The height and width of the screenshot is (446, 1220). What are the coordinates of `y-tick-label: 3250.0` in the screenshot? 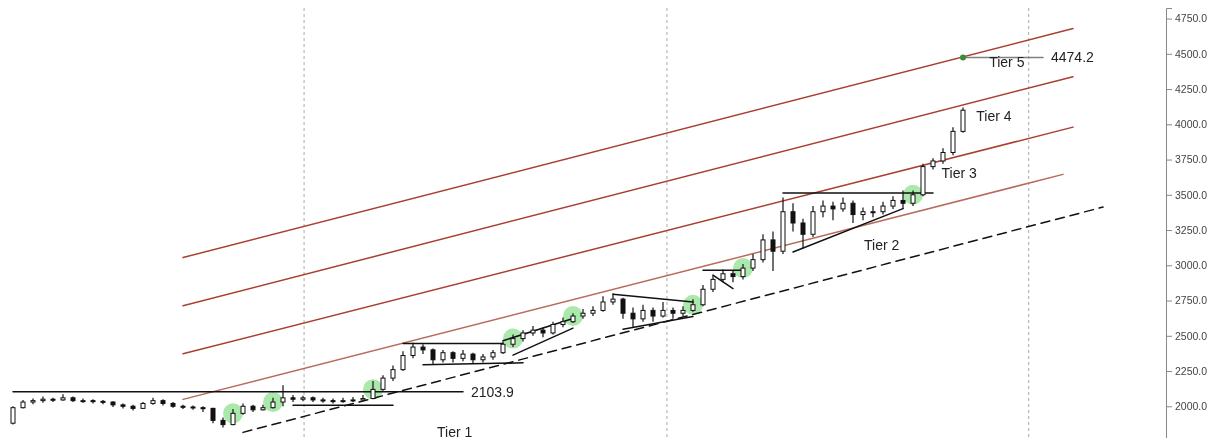 It's located at (1191, 229).